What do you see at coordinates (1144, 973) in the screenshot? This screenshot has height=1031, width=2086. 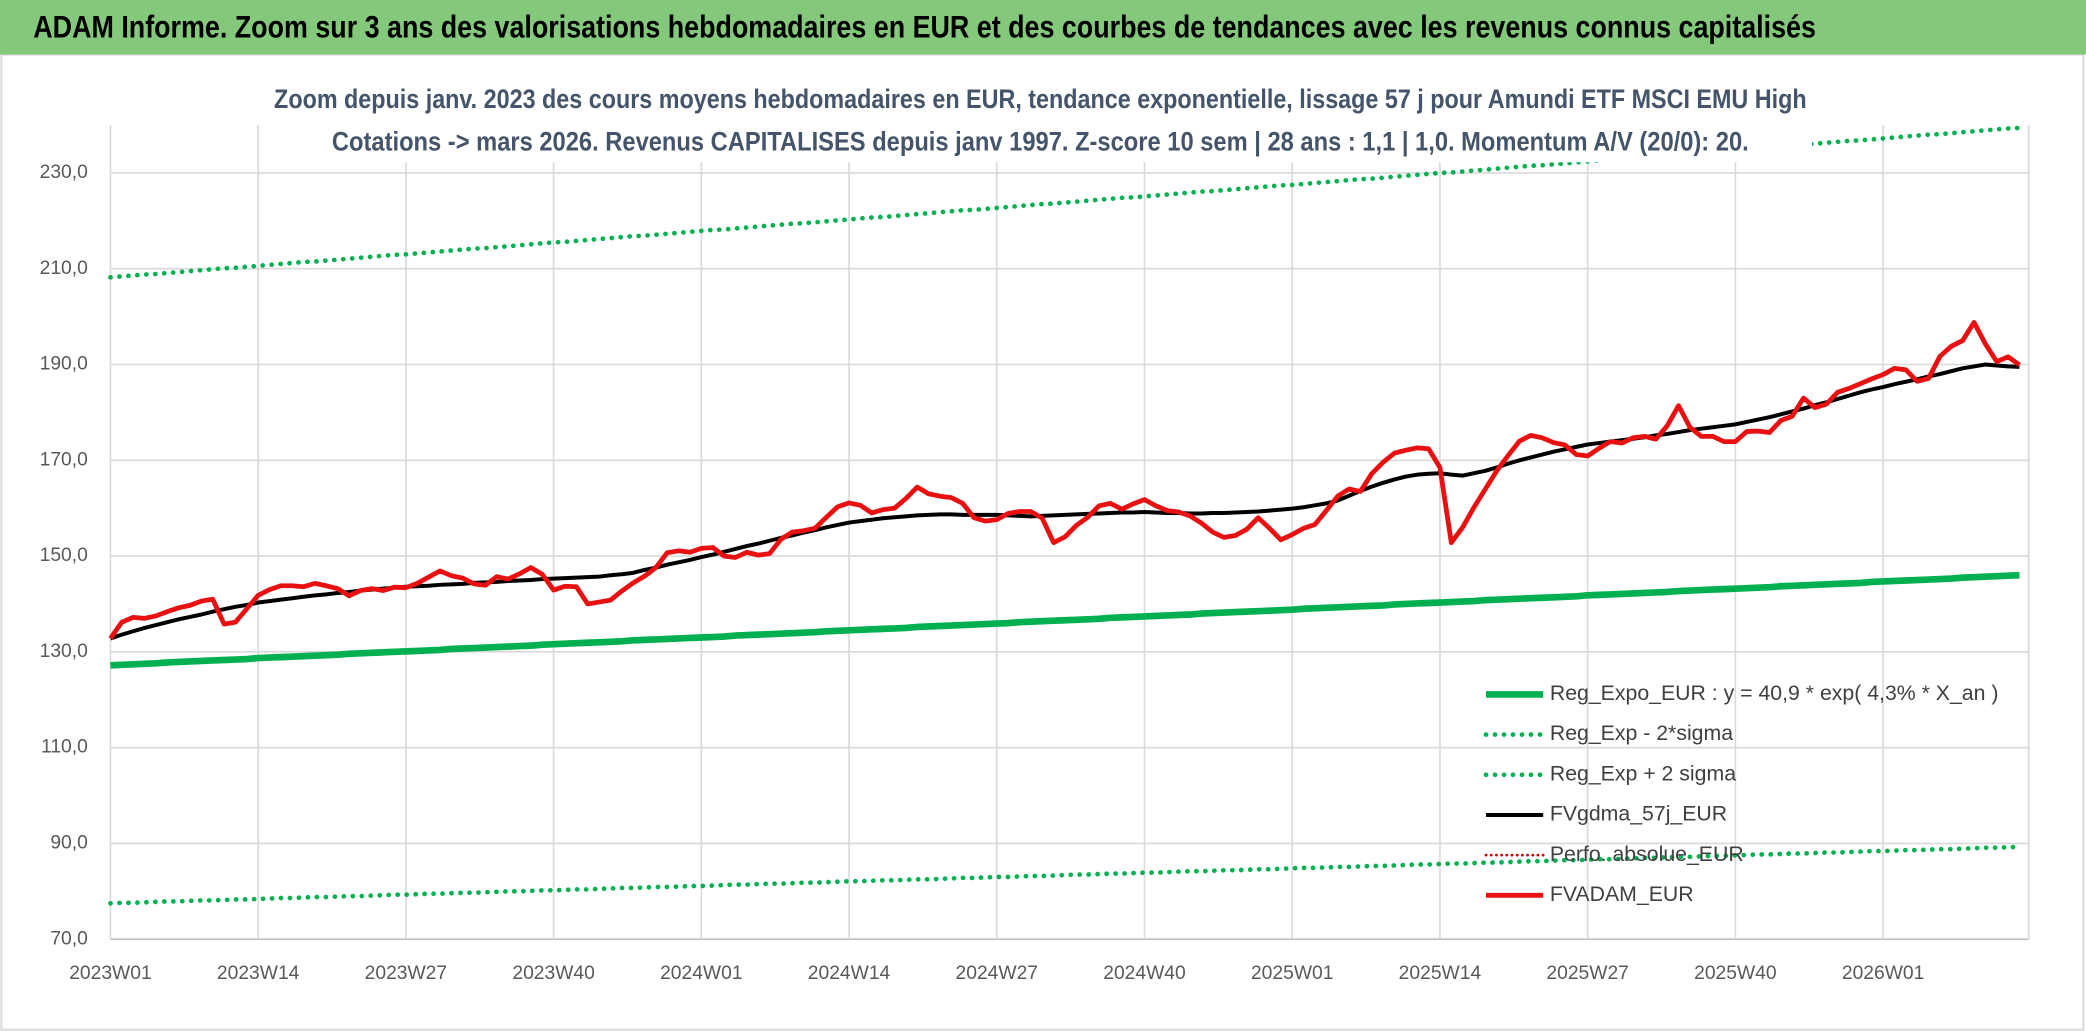 I see `x-tick-label: 2024W40` at bounding box center [1144, 973].